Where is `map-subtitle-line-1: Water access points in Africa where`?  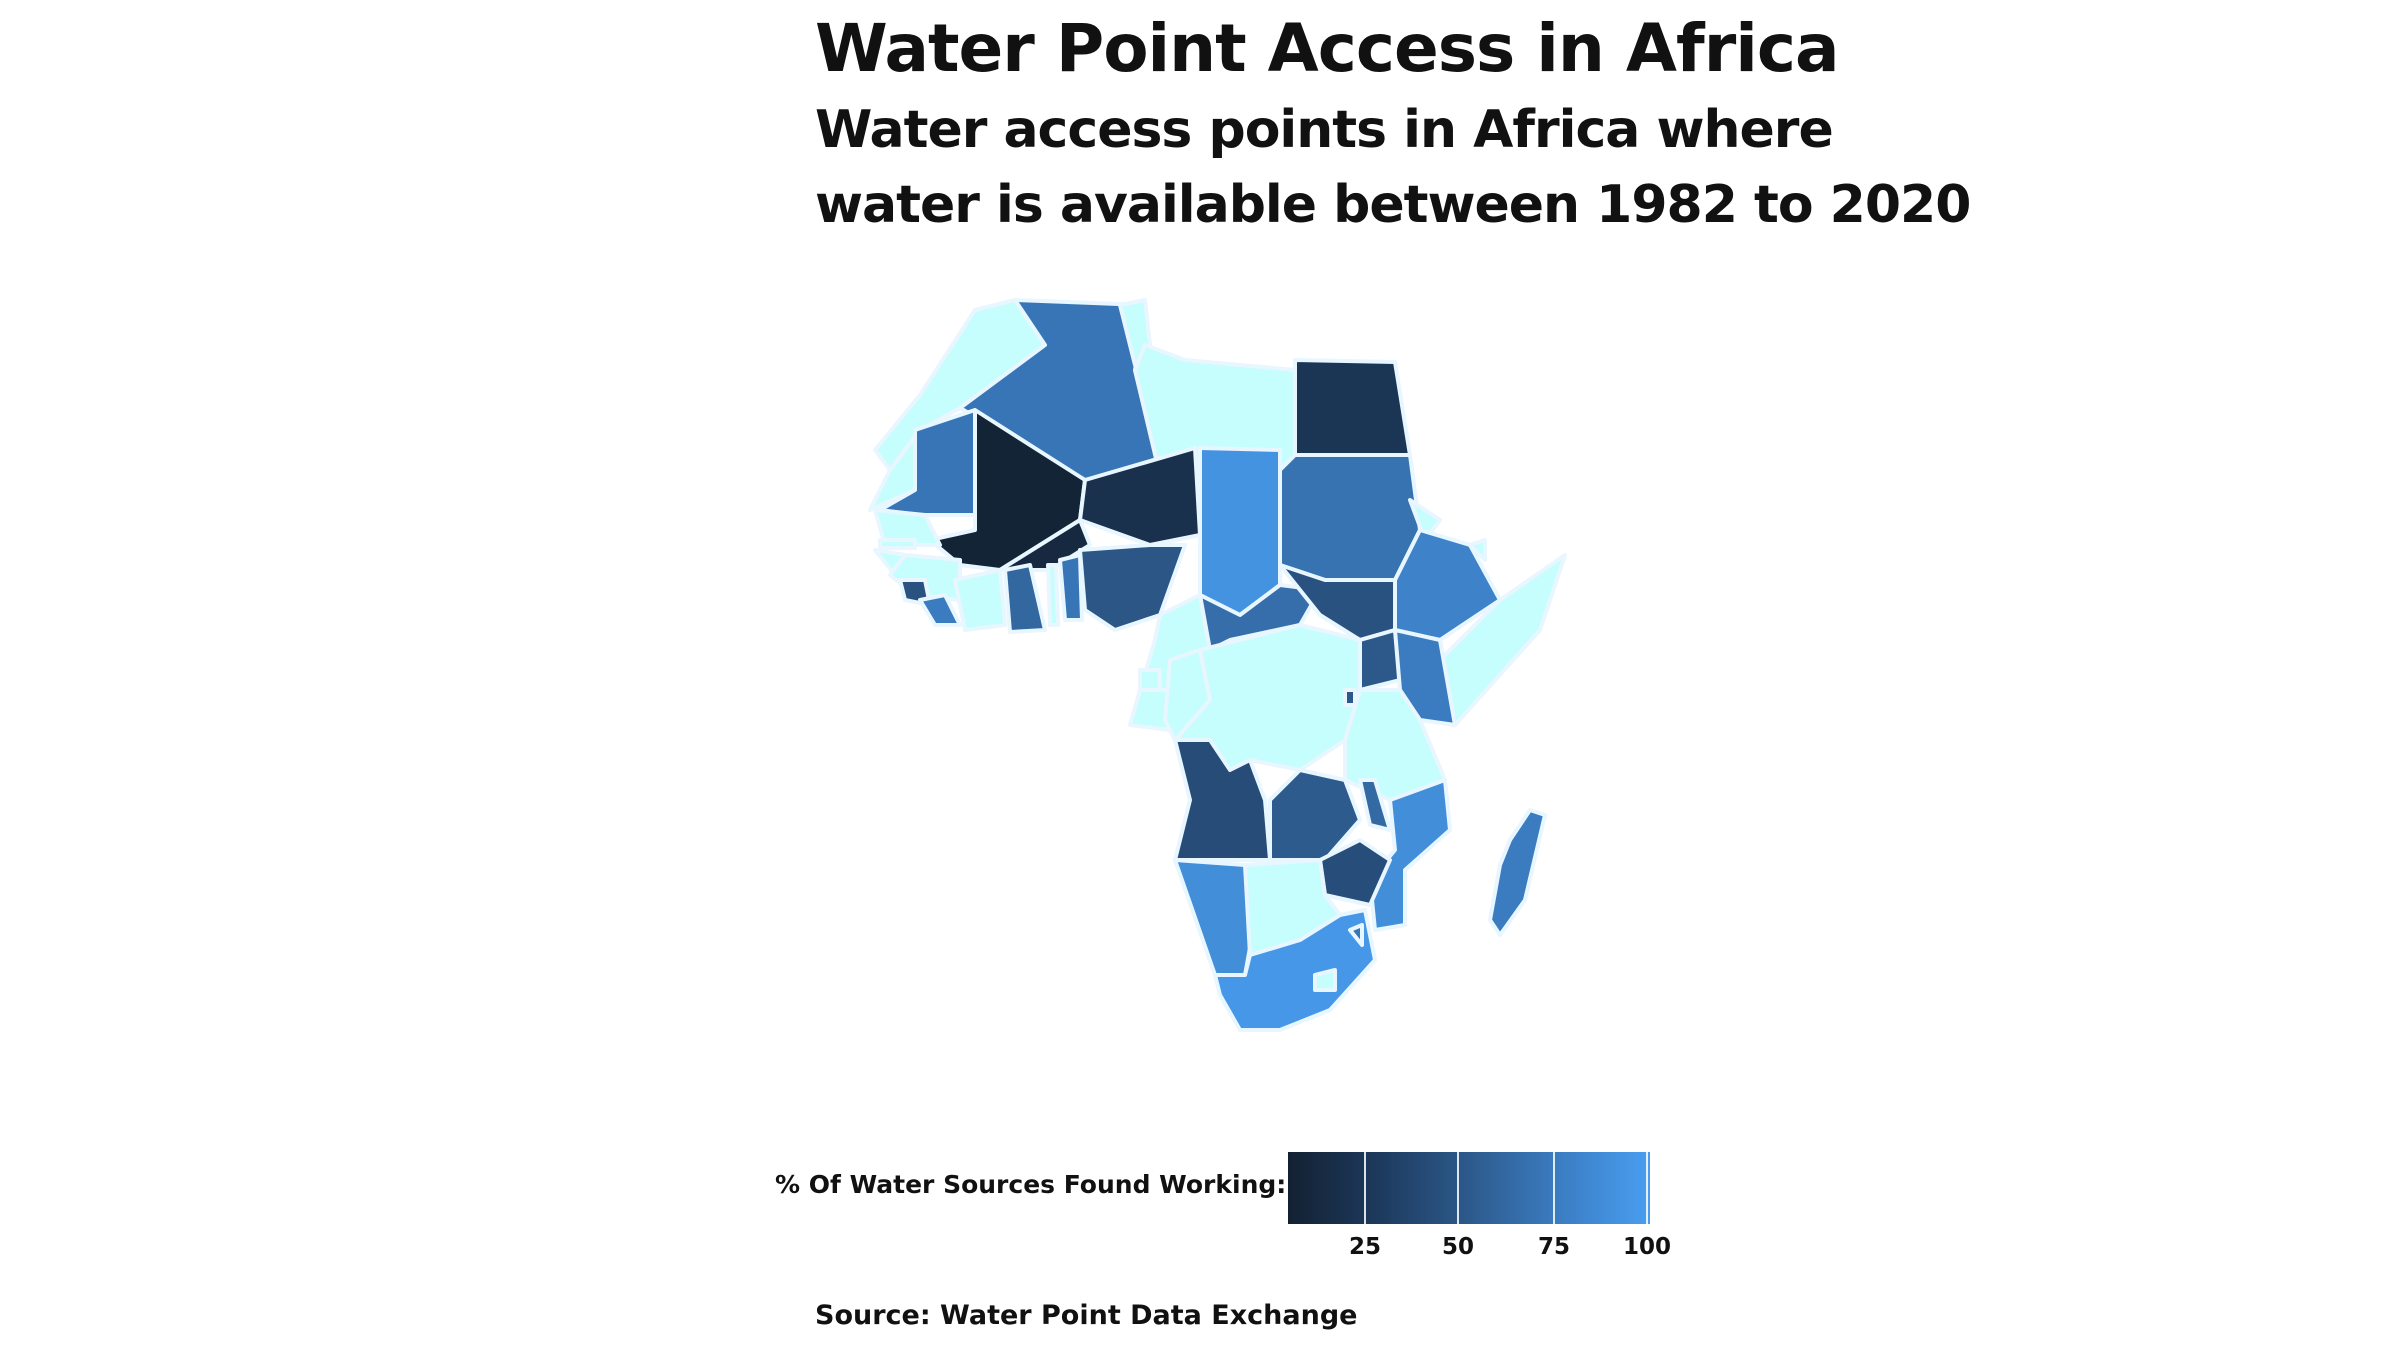
map-subtitle-line-1: Water access points in Africa where is located at coordinates (1324, 130).